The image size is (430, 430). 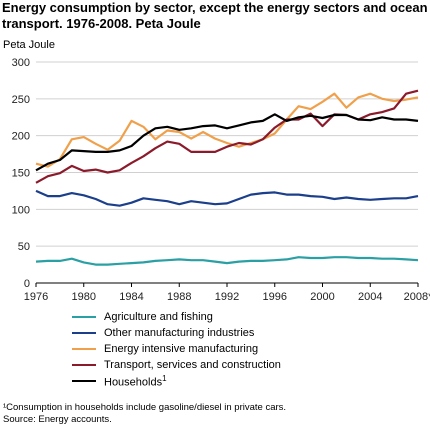 What do you see at coordinates (36, 297) in the screenshot?
I see `x-tick-label: 1976` at bounding box center [36, 297].